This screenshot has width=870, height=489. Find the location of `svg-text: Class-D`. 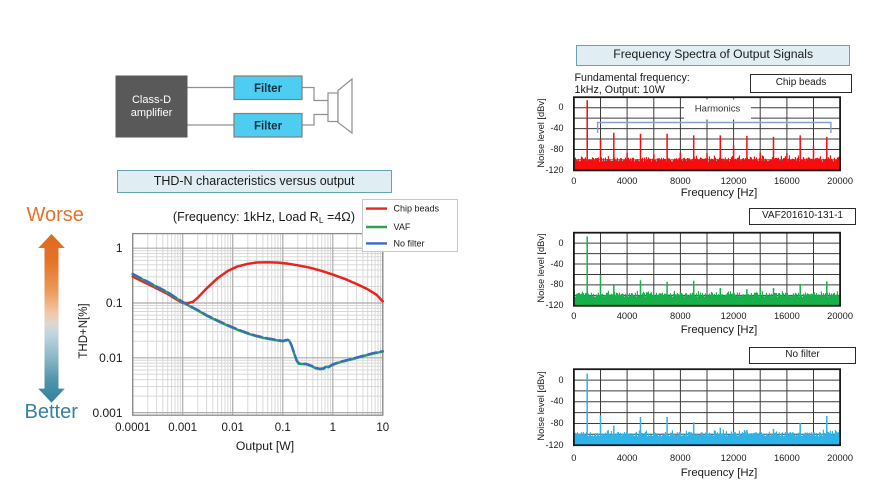

svg-text: Class-D is located at coordinates (151, 100).